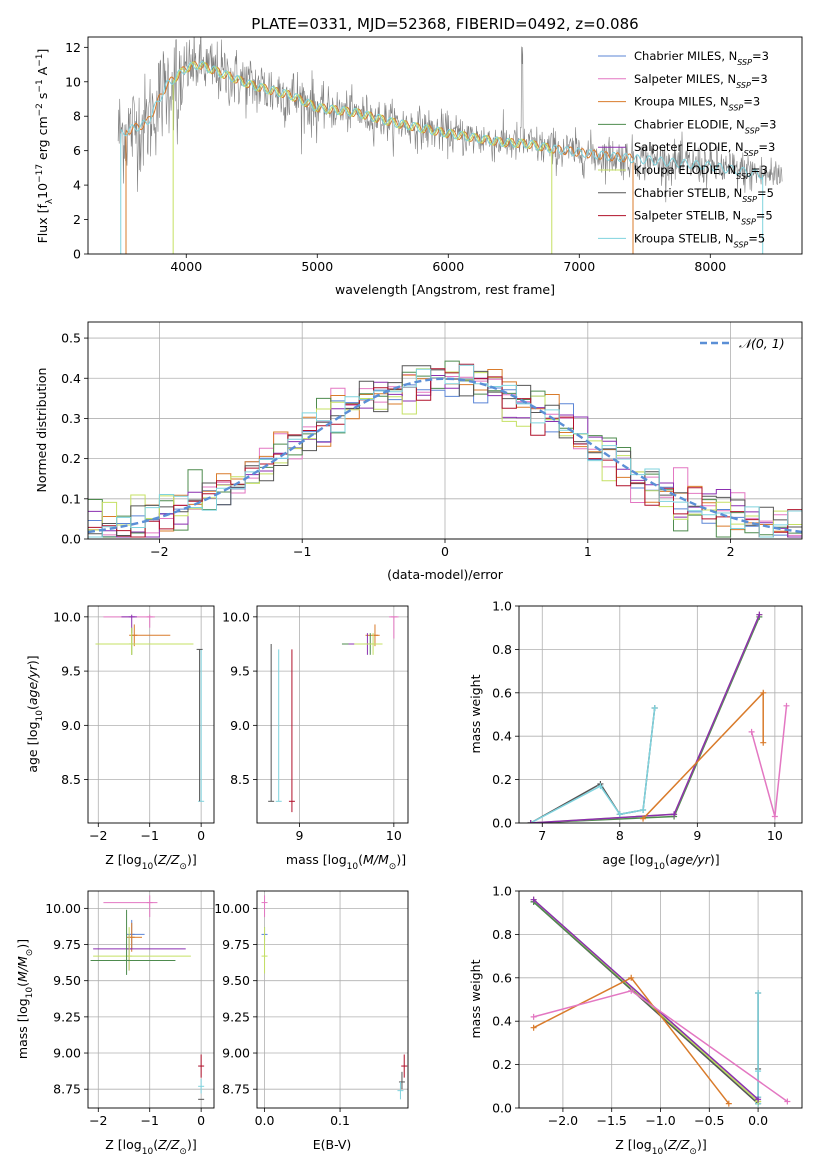 The height and width of the screenshot is (1170, 819). What do you see at coordinates (704, 149) in the screenshot?
I see `legend-label-salpeter_elodie: Salpeter ELODIE, NSSP=3` at bounding box center [704, 149].